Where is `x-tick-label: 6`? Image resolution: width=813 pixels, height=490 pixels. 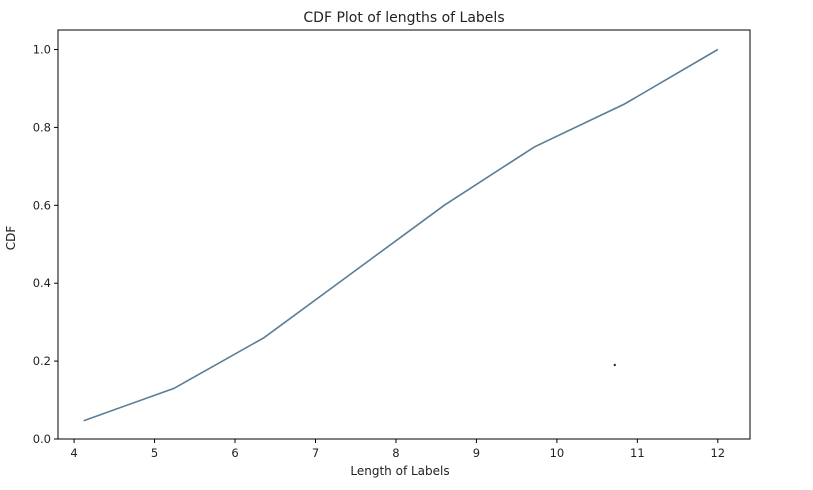 x-tick-label: 6 is located at coordinates (234, 453).